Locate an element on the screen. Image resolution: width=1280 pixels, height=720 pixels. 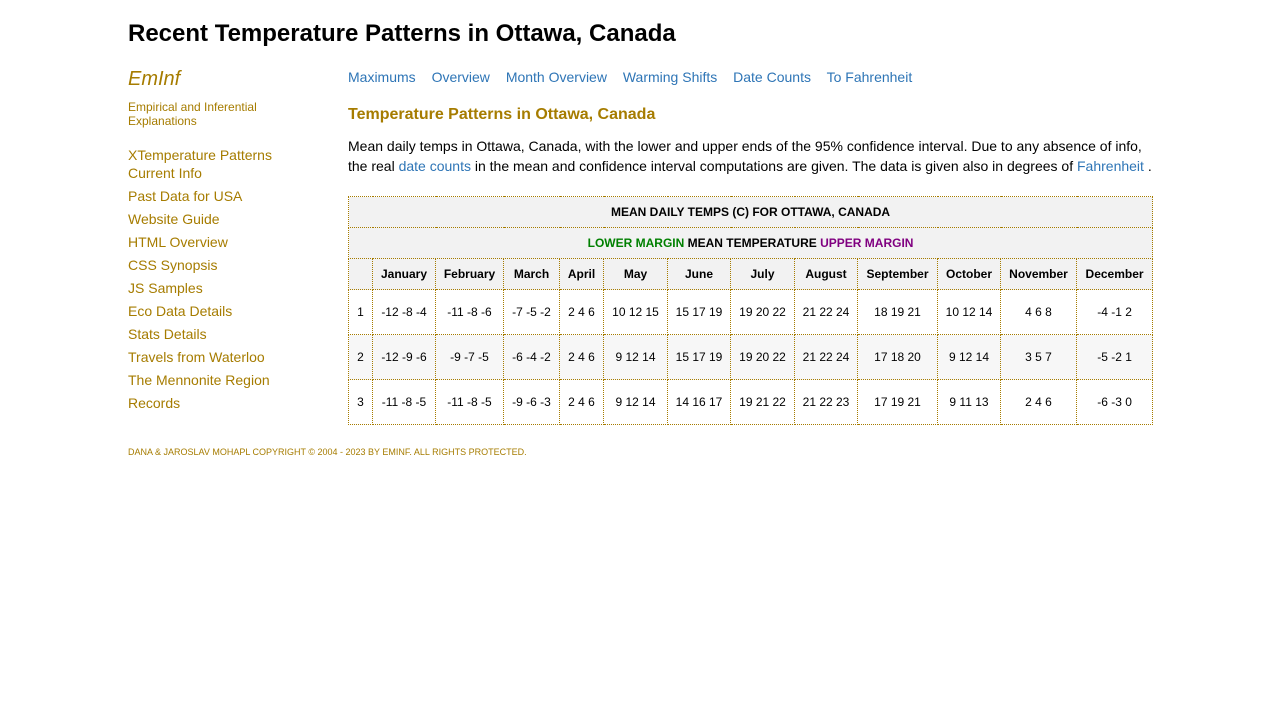
column-header-july: July is located at coordinates (762, 274).